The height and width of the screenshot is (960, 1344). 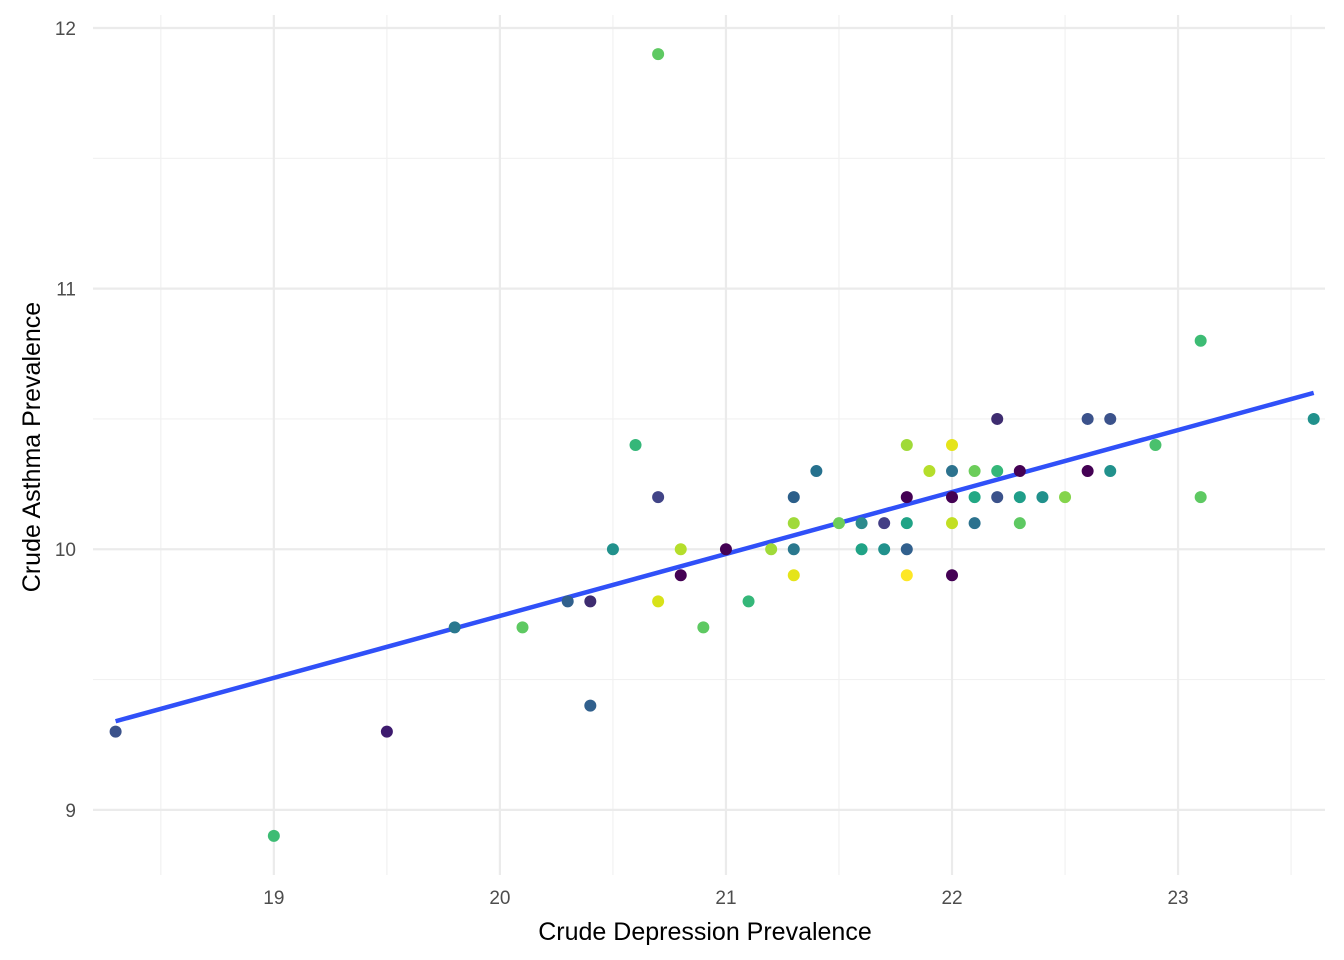 I want to click on x-tick-label: 22, so click(x=951, y=898).